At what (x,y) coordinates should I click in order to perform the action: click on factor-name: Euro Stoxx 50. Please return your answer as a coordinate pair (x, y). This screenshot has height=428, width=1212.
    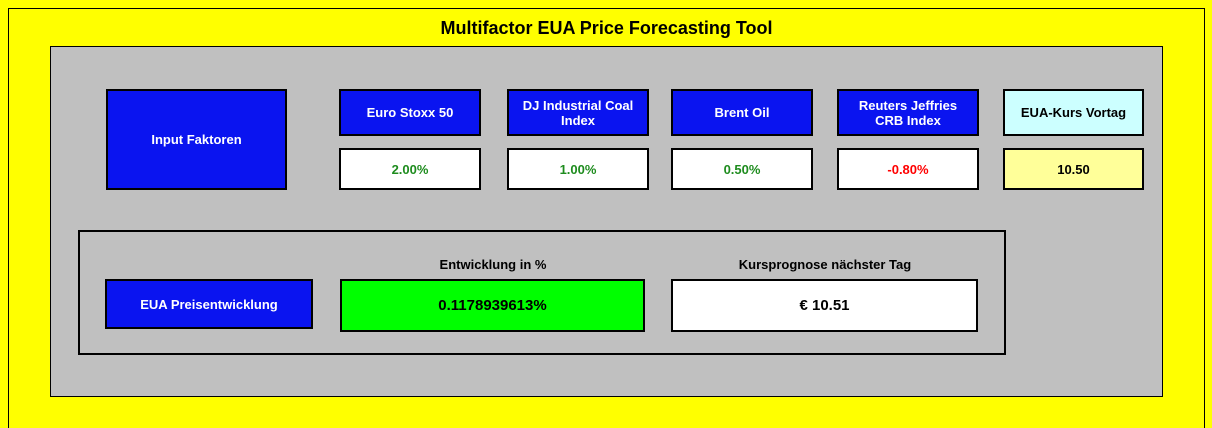
    Looking at the image, I should click on (410, 112).